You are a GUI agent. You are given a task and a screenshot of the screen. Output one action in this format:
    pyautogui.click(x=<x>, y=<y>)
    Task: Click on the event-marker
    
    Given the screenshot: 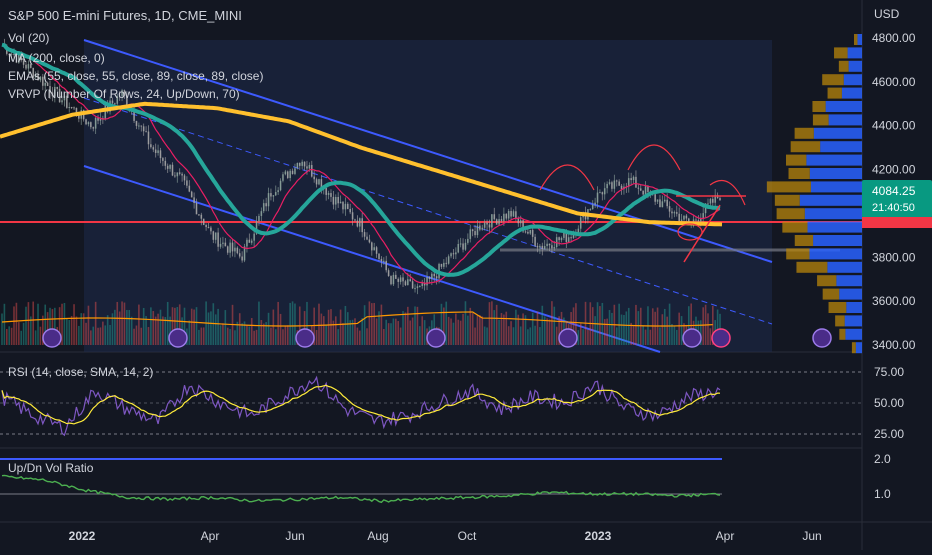 What is the action you would take?
    pyautogui.click(x=52, y=338)
    